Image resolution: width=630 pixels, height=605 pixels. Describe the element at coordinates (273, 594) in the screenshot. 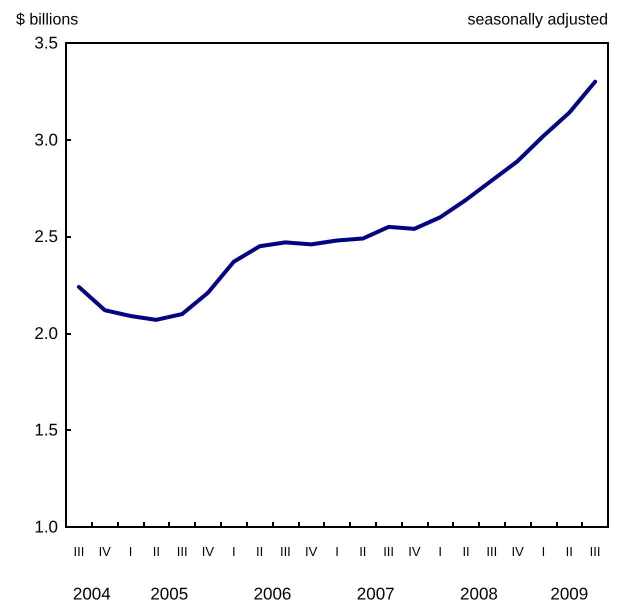

I see `text: 2006` at that location.